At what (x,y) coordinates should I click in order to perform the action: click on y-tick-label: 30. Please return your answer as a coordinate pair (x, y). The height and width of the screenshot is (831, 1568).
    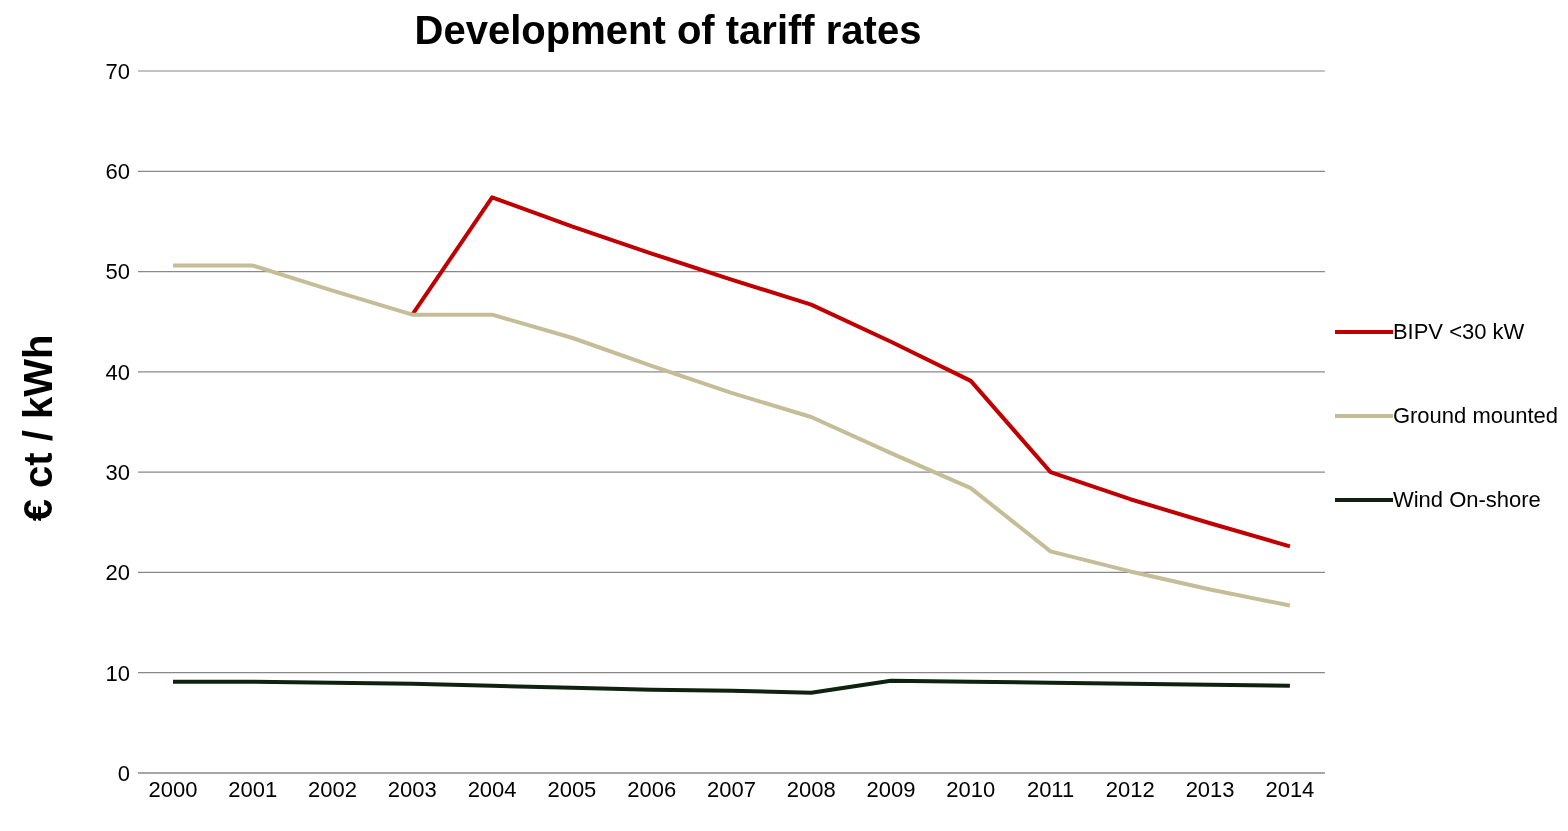
    Looking at the image, I should click on (117, 472).